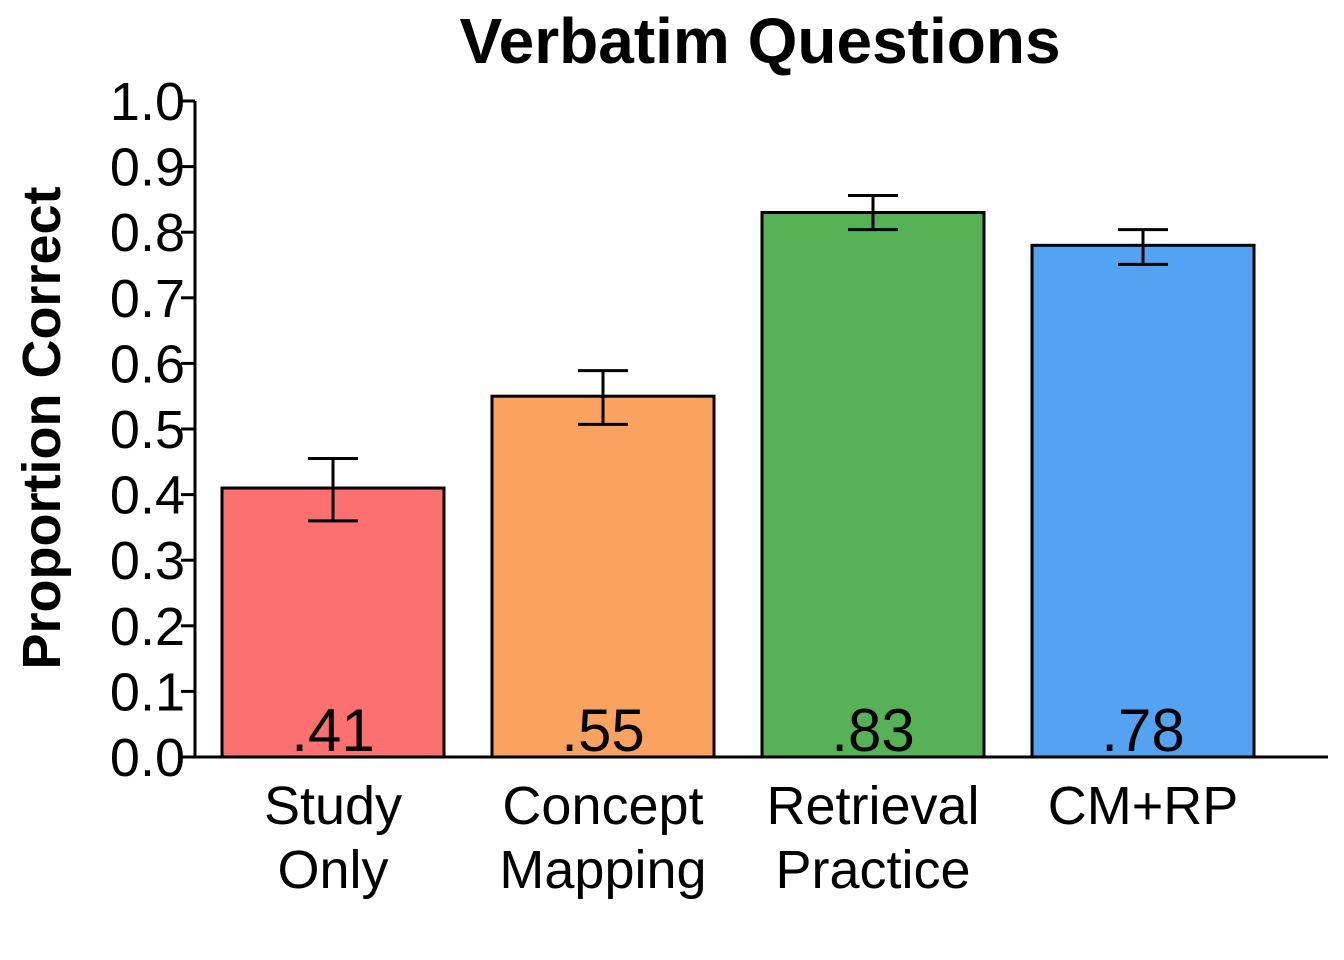  Describe the element at coordinates (872, 870) in the screenshot. I see `x-category-label-line: Practice` at that location.